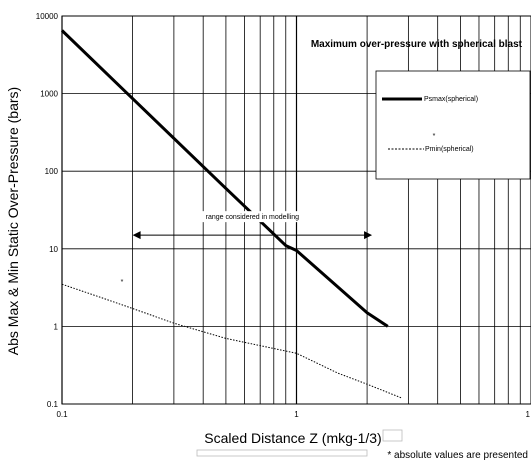 The width and height of the screenshot is (531, 461). What do you see at coordinates (47, 16) in the screenshot?
I see `y-tick-label: 10000` at bounding box center [47, 16].